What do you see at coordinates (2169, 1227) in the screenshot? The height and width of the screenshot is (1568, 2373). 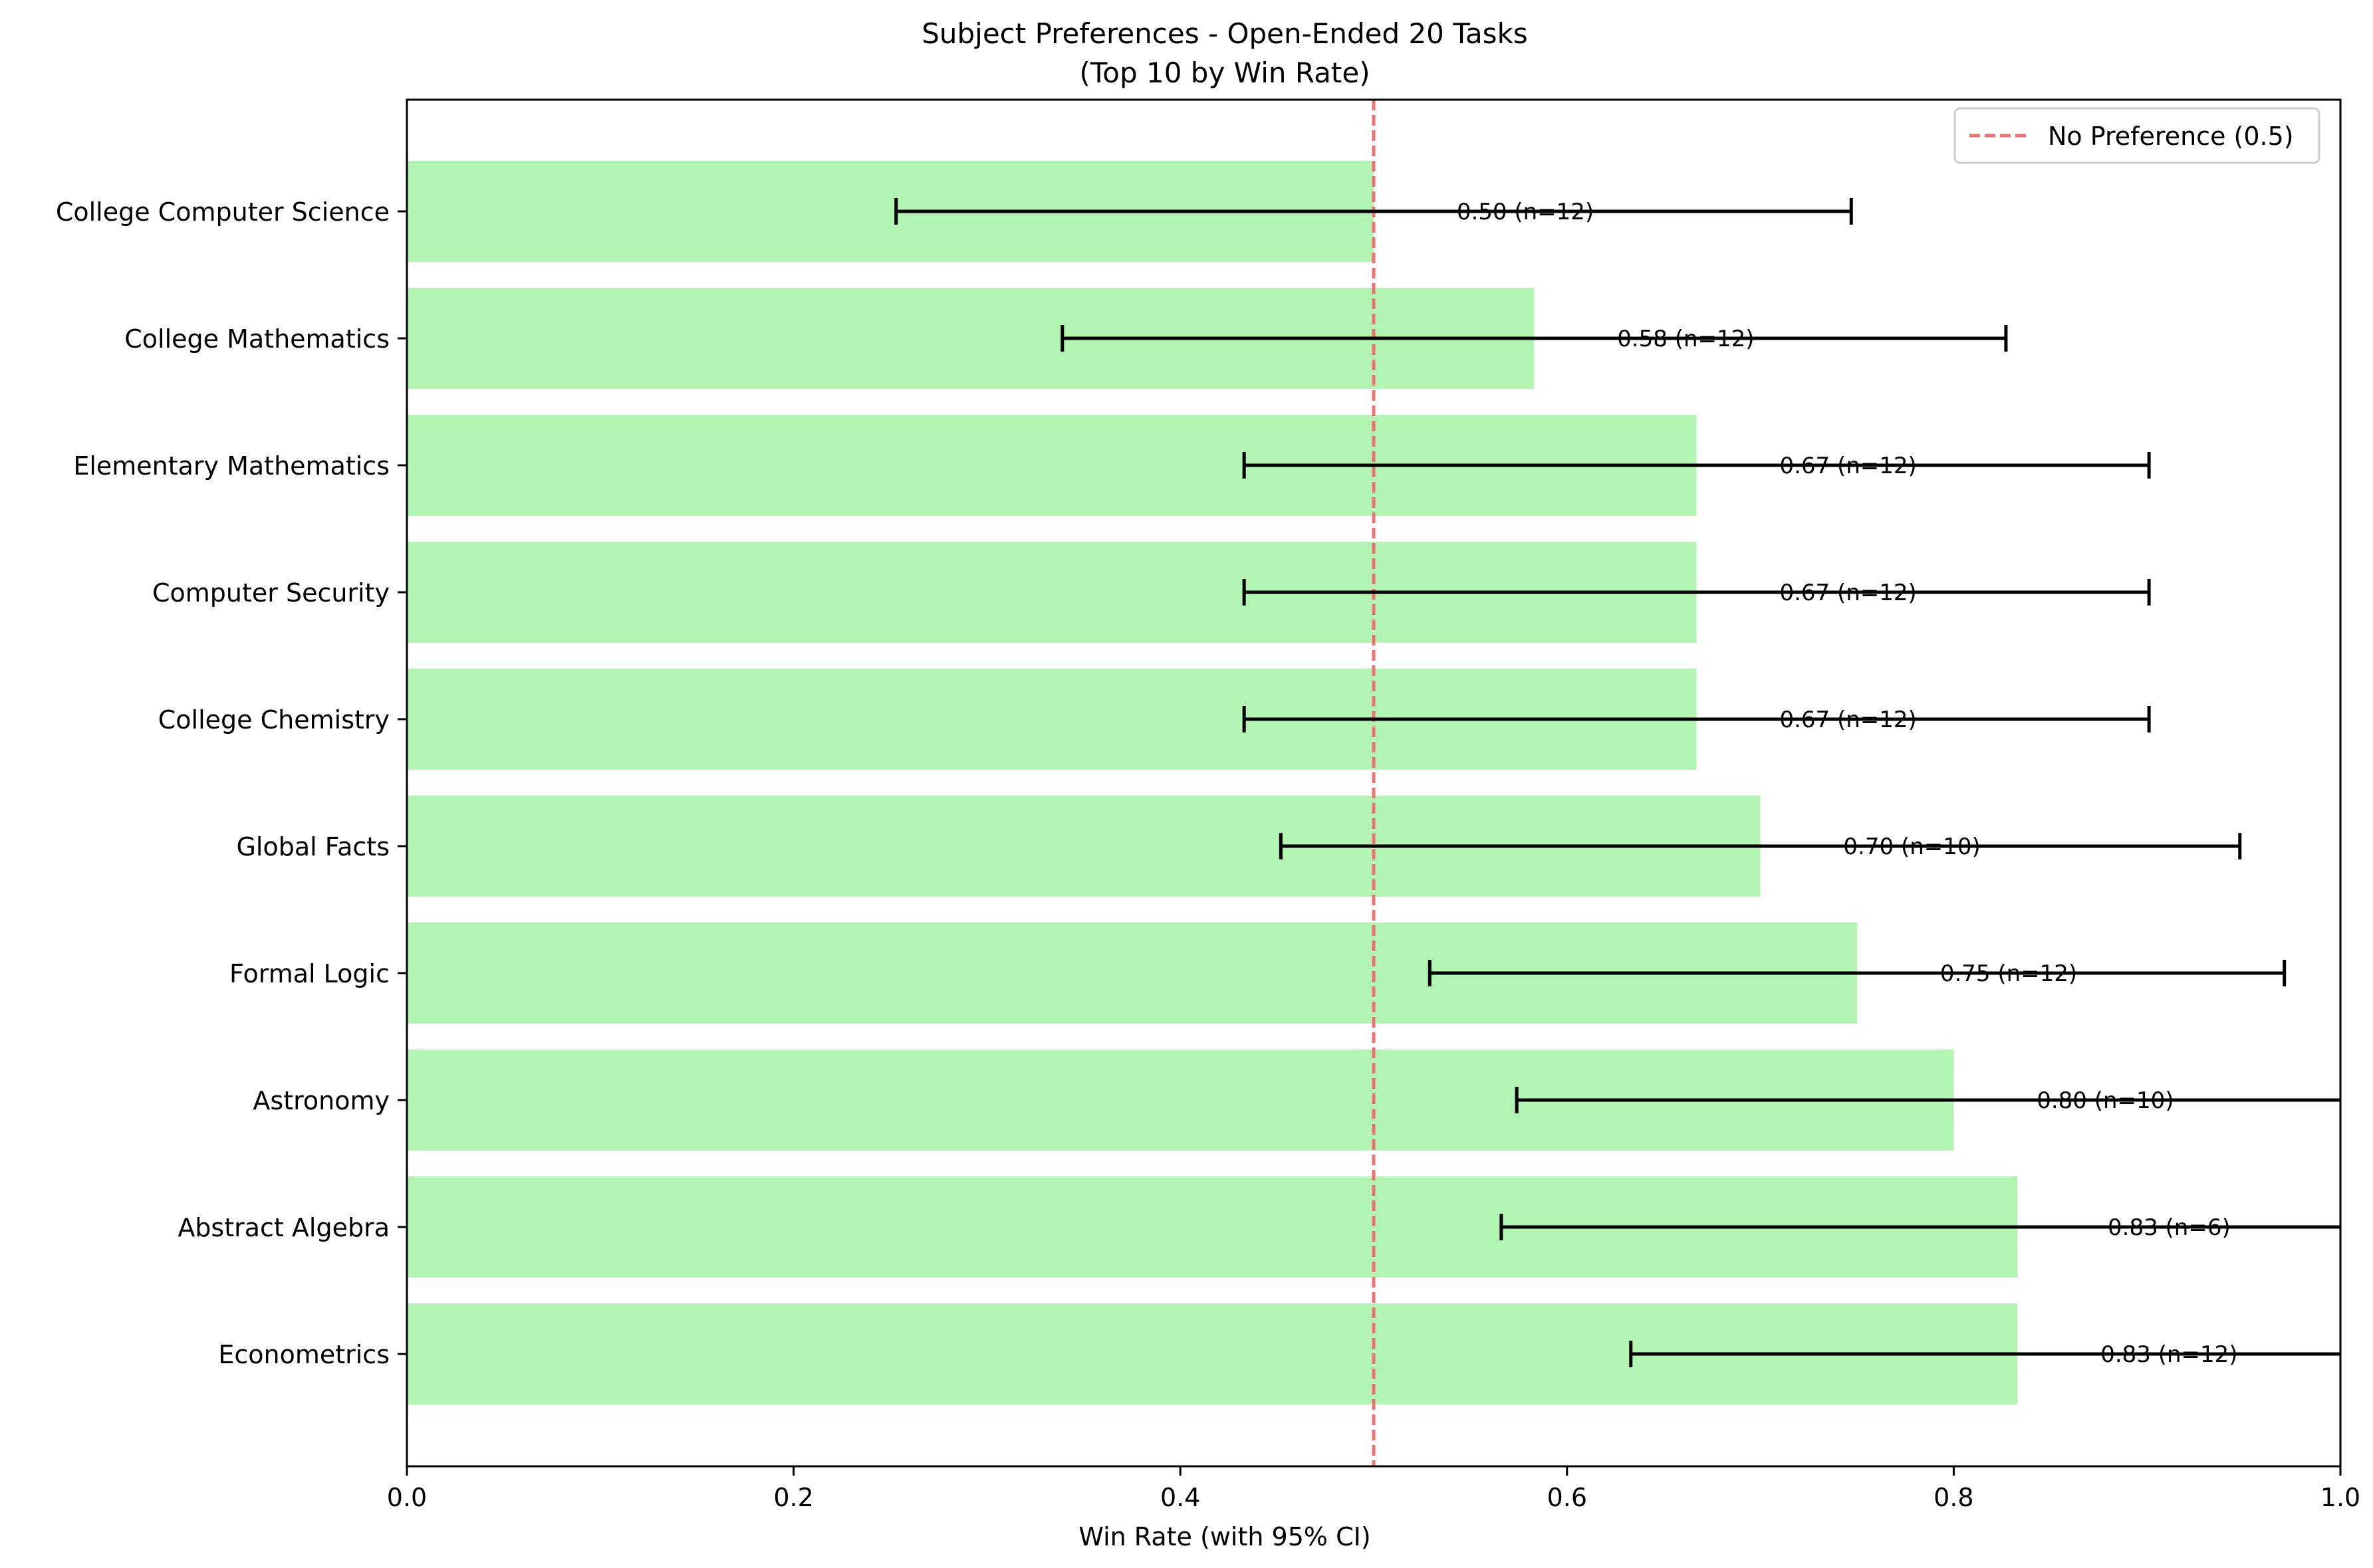 I see `data-label: 0.83 (n=6)` at bounding box center [2169, 1227].